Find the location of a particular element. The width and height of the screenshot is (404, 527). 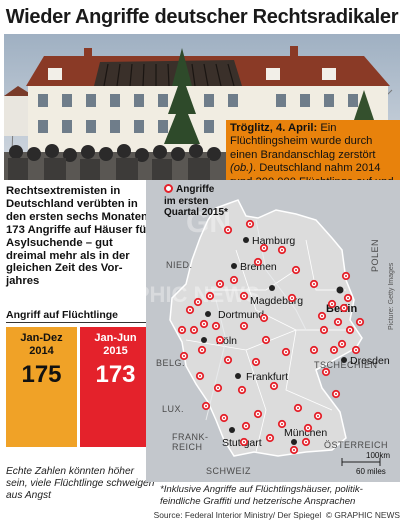

city-dot-dortmund is located at coordinates (208, 314).